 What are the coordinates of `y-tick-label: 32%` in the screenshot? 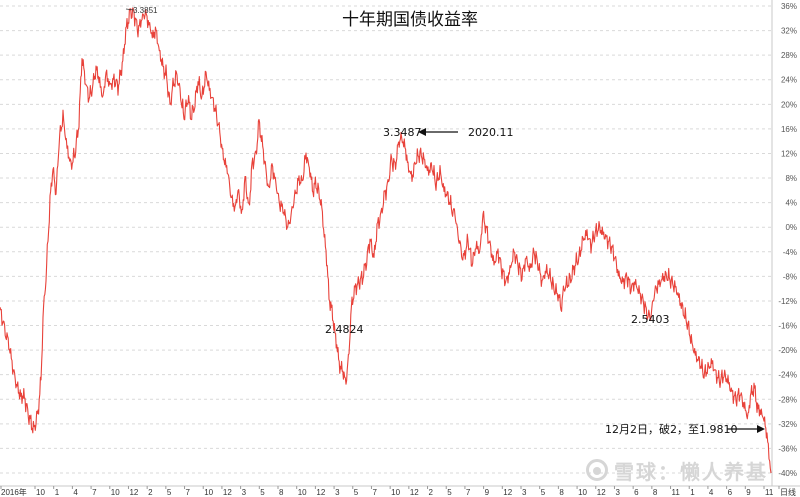 It's located at (789, 31).